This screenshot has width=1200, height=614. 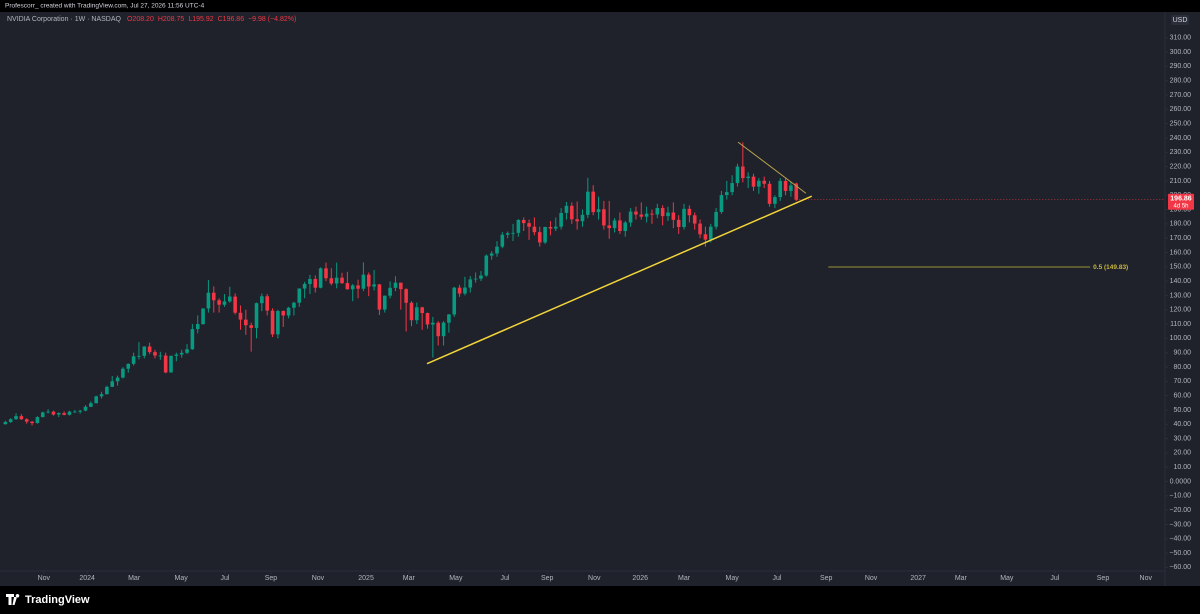 I want to click on y-tick-label: 20.00, so click(x=1182, y=453).